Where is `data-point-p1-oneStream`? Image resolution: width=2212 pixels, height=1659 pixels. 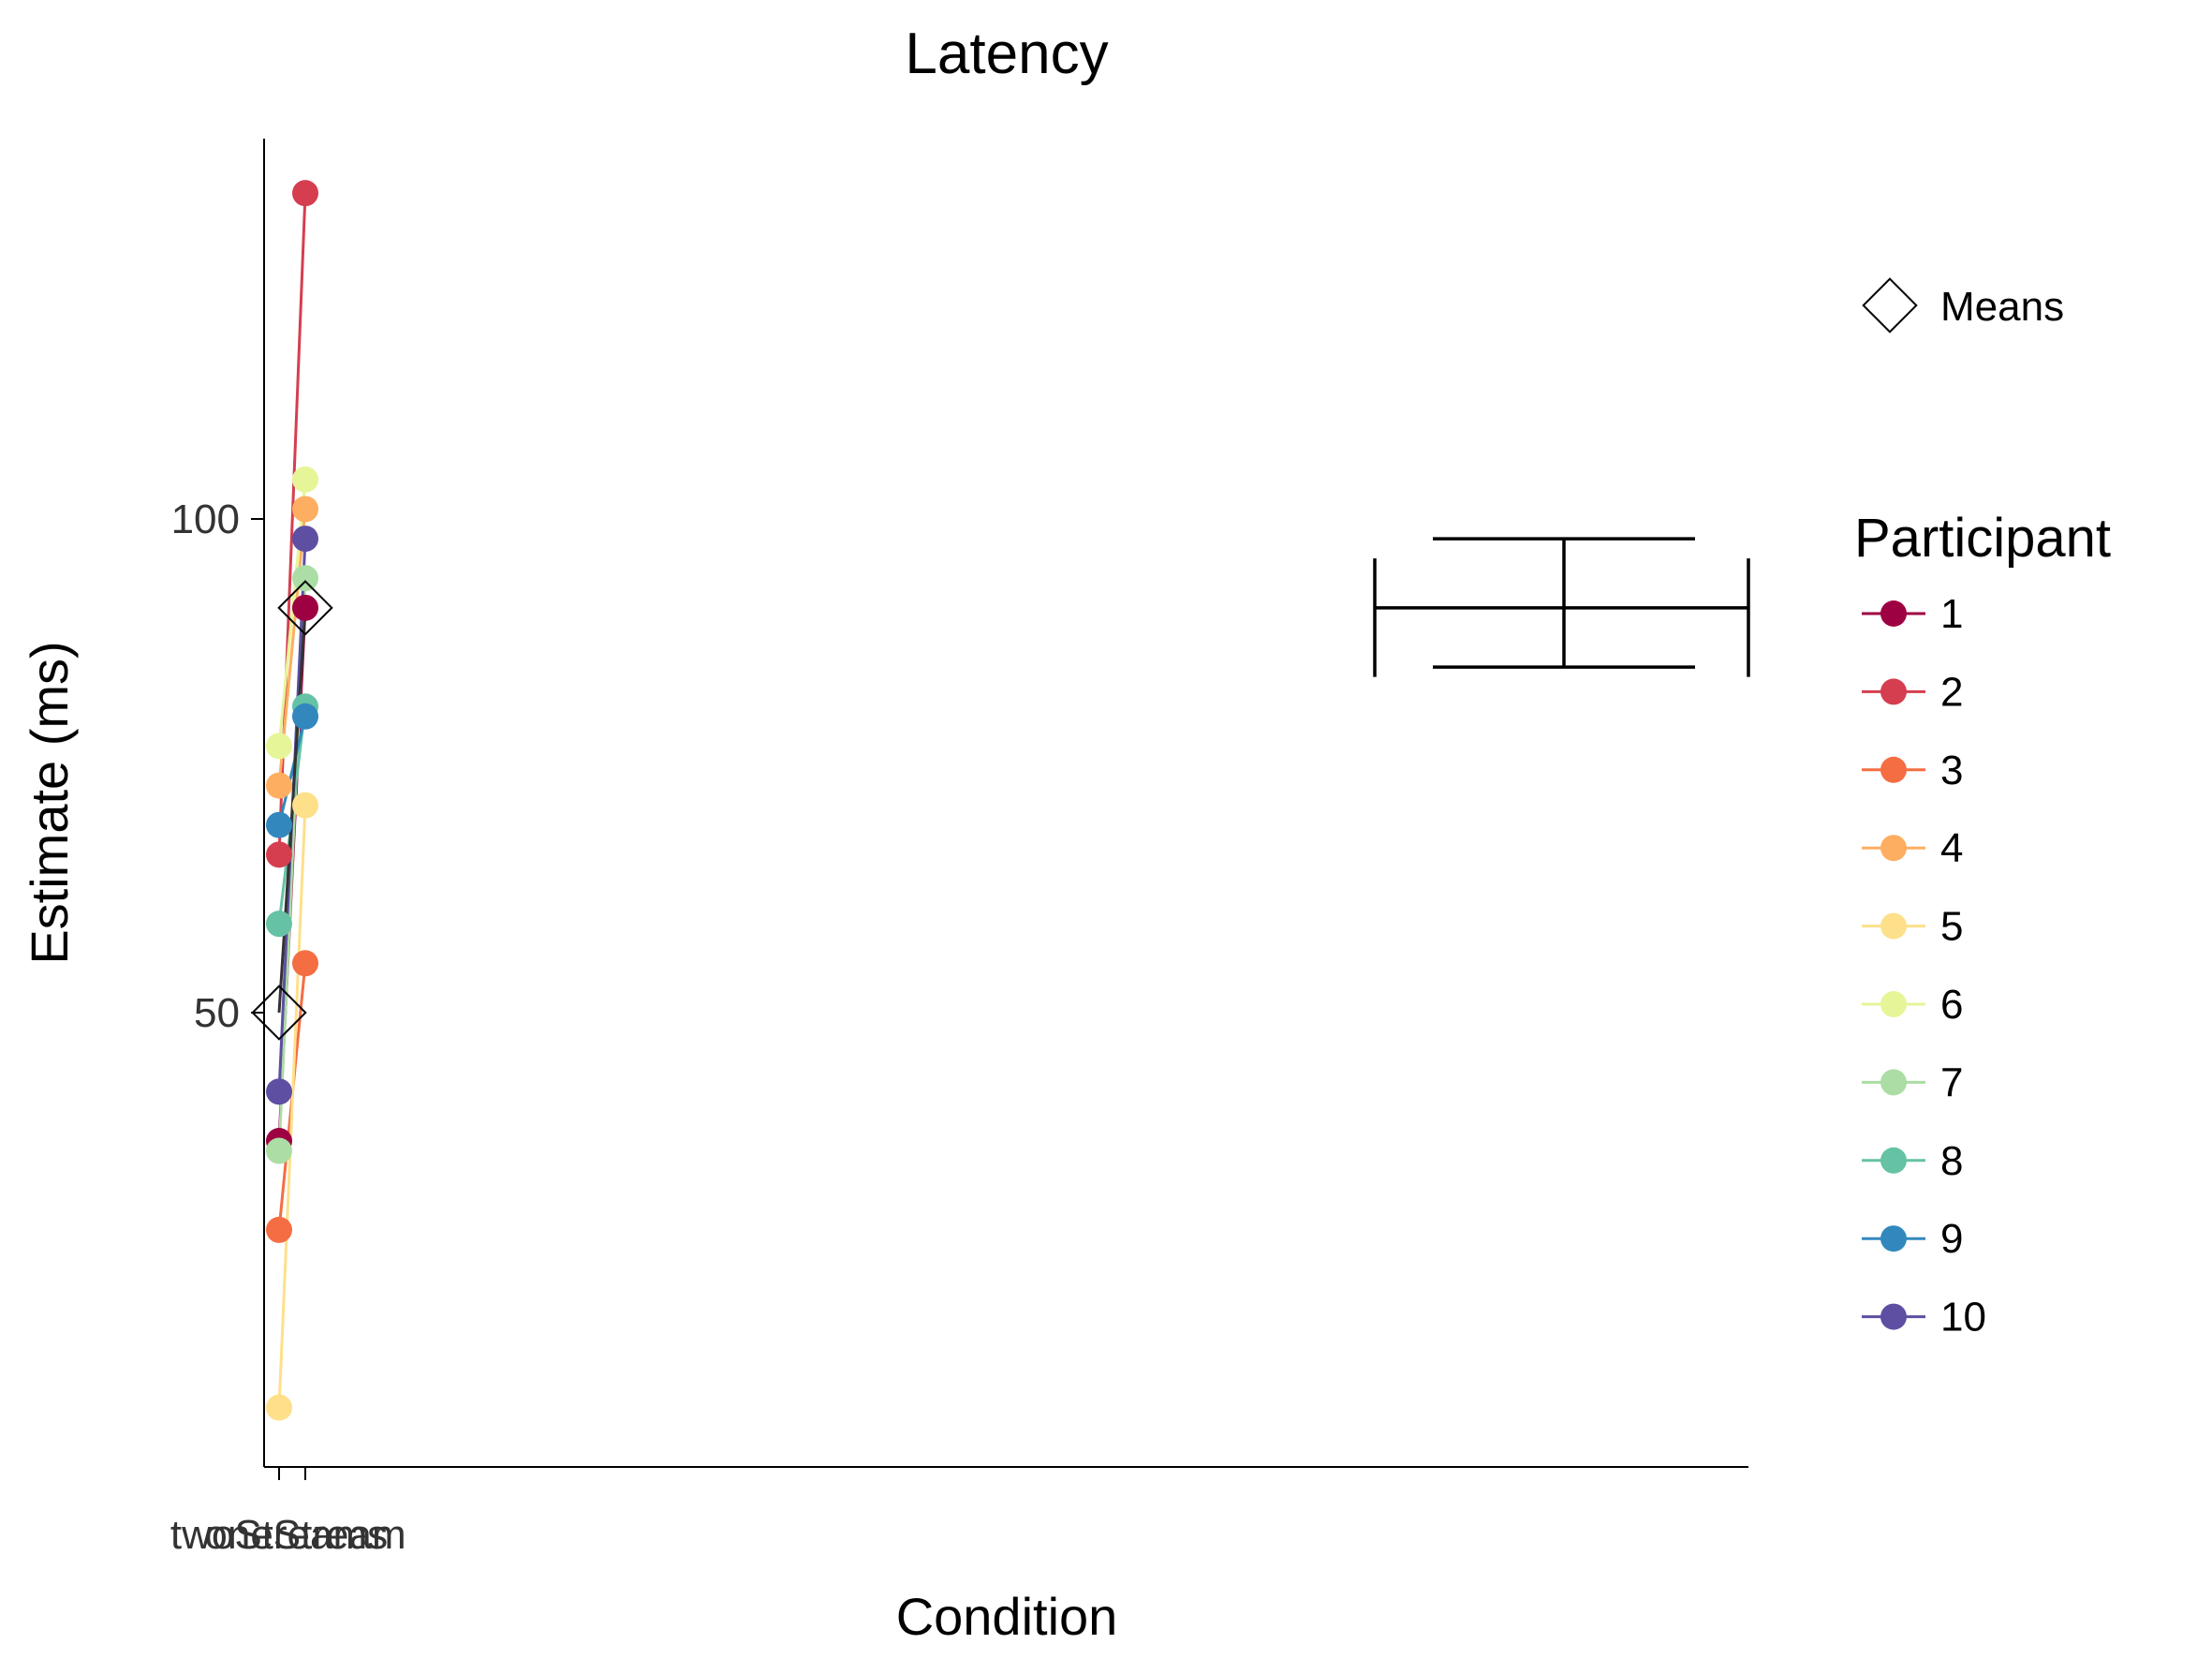
data-point-p1-oneStream is located at coordinates (305, 608).